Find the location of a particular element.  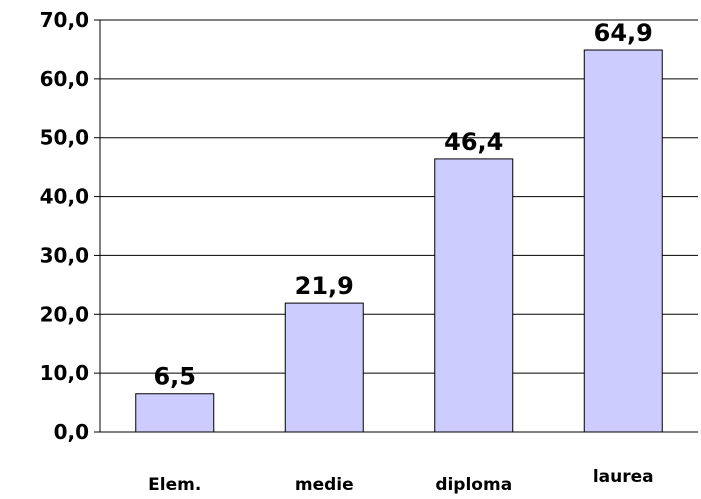

data-label: 46,4 is located at coordinates (473, 142).